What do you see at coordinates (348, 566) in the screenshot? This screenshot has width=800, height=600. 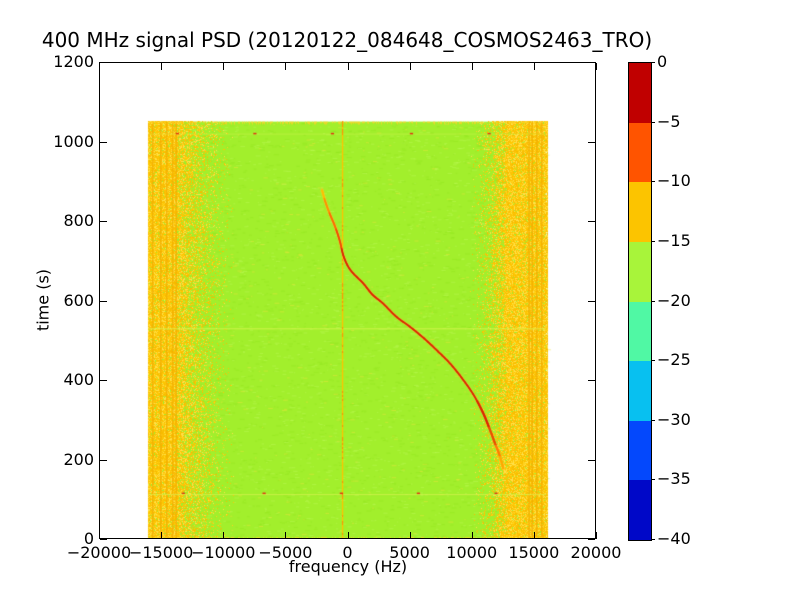 I see `x-axis-label: frequency (Hz)` at bounding box center [348, 566].